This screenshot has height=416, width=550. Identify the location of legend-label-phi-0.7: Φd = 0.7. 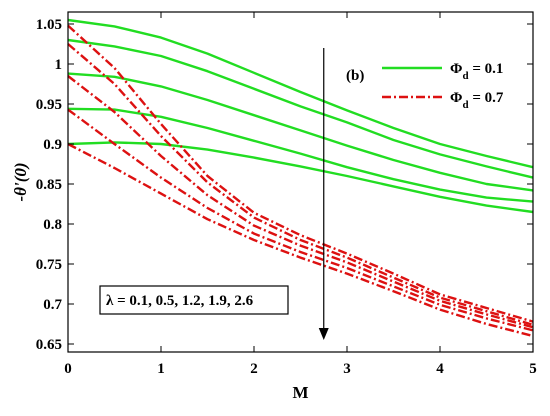
(477, 100).